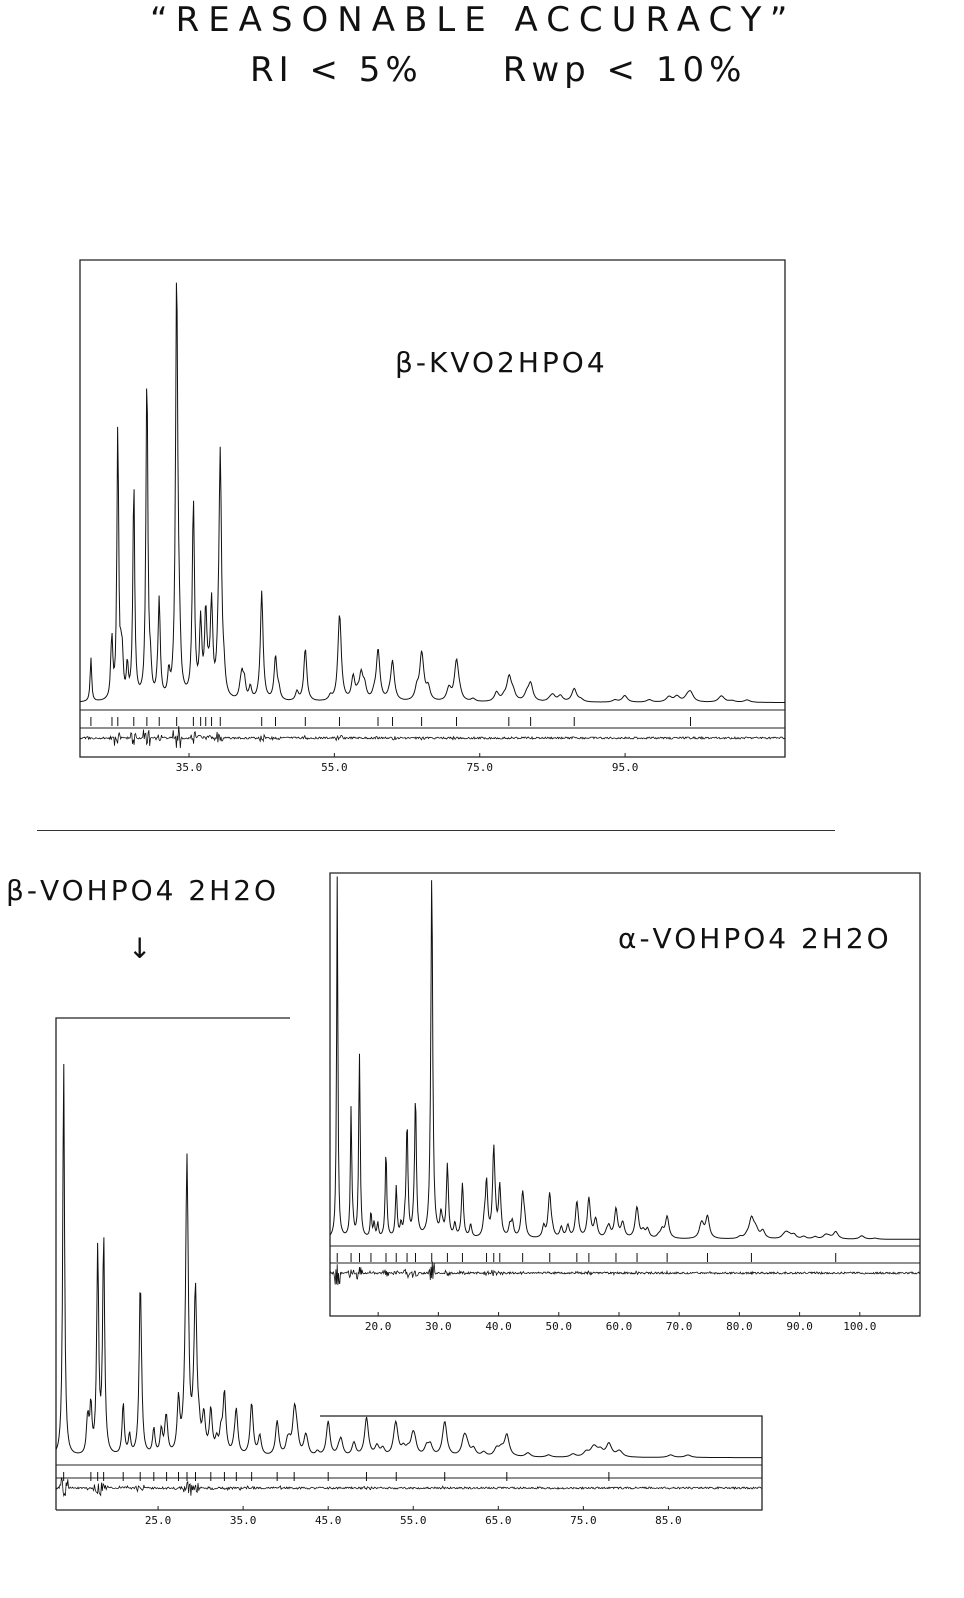 This screenshot has height=1598, width=964. I want to click on page-heading: “REASONABLE ACCURACY”, so click(473, 20).